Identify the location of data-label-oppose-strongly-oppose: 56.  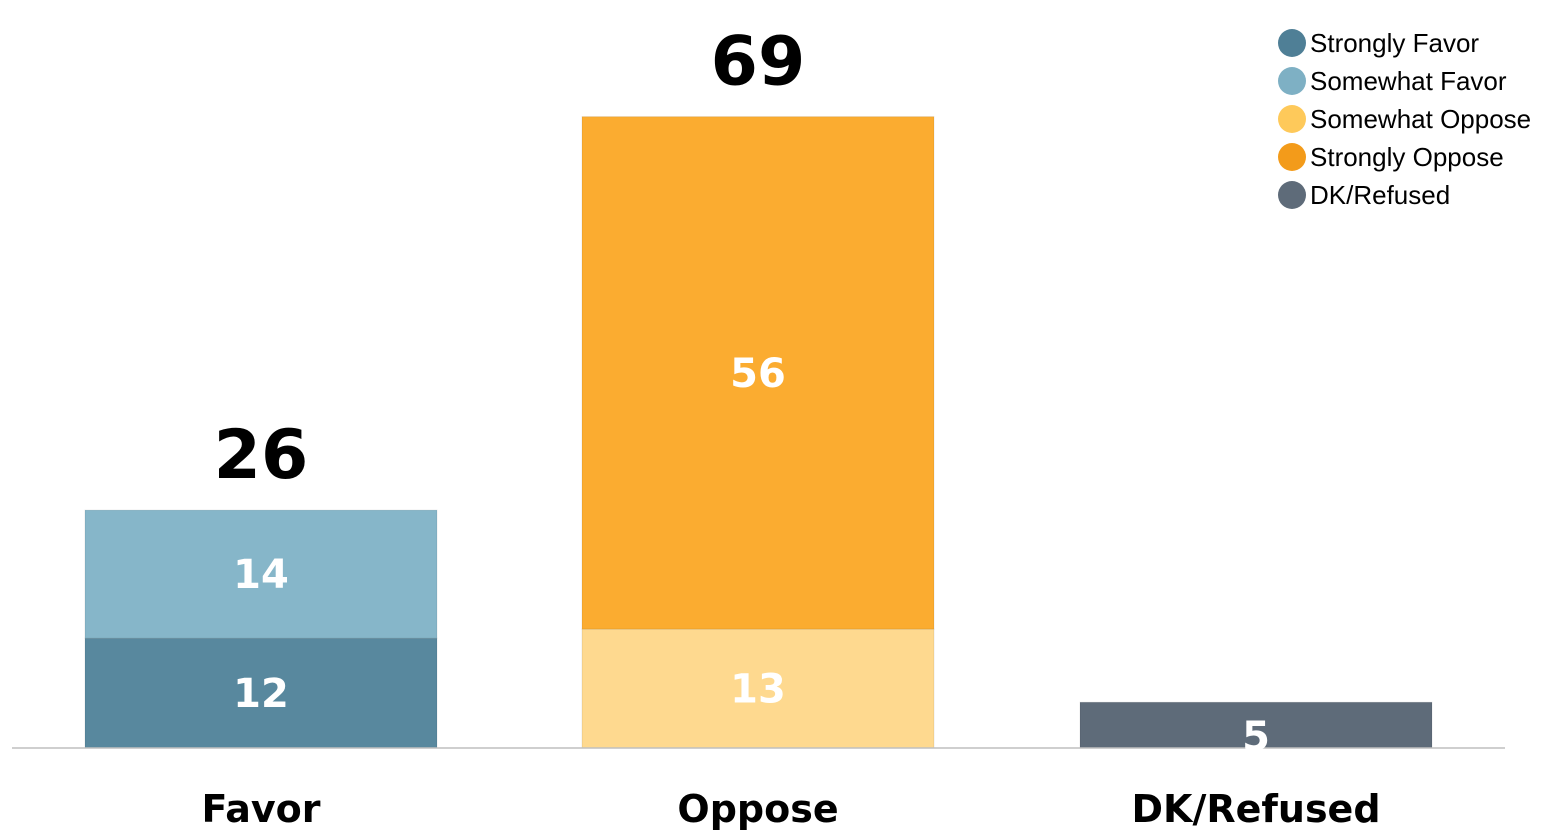
(758, 374).